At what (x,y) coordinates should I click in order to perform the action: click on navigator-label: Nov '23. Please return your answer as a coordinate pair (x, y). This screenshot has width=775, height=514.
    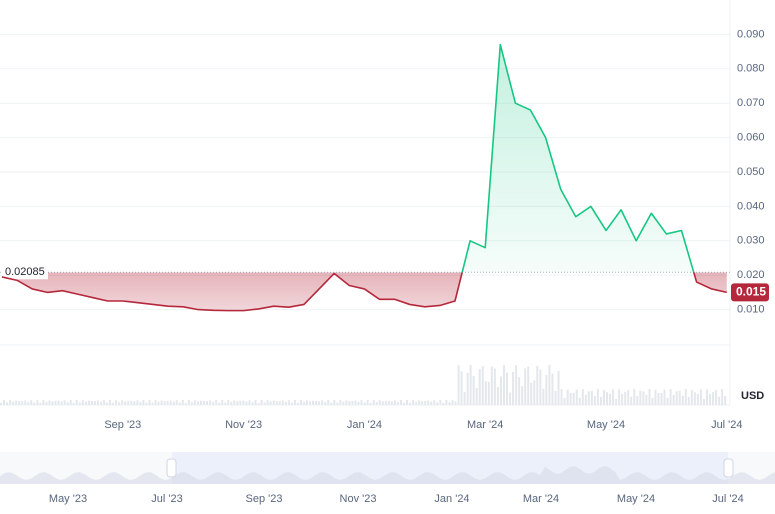
    Looking at the image, I should click on (358, 499).